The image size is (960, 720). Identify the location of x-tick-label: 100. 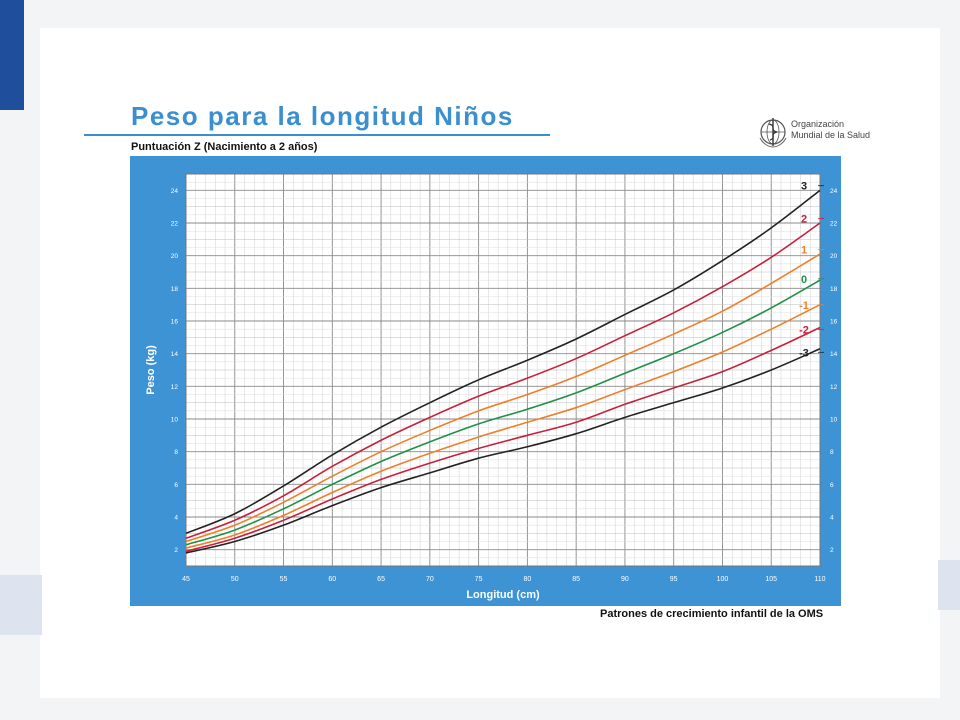
(723, 579).